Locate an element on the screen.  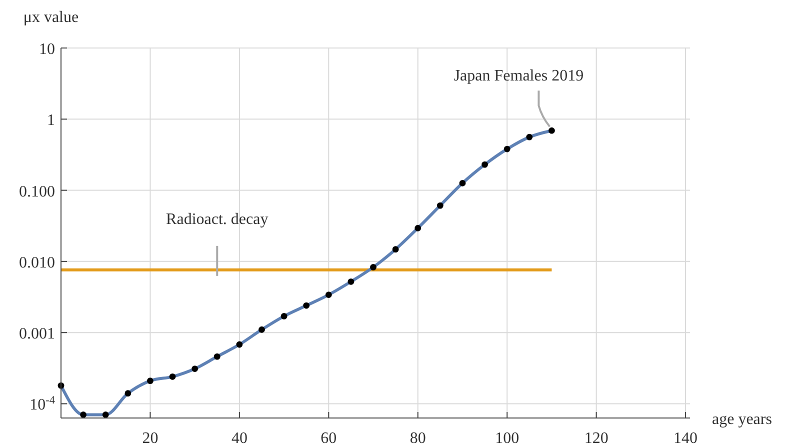
x-tick-label: 140 is located at coordinates (686, 438).